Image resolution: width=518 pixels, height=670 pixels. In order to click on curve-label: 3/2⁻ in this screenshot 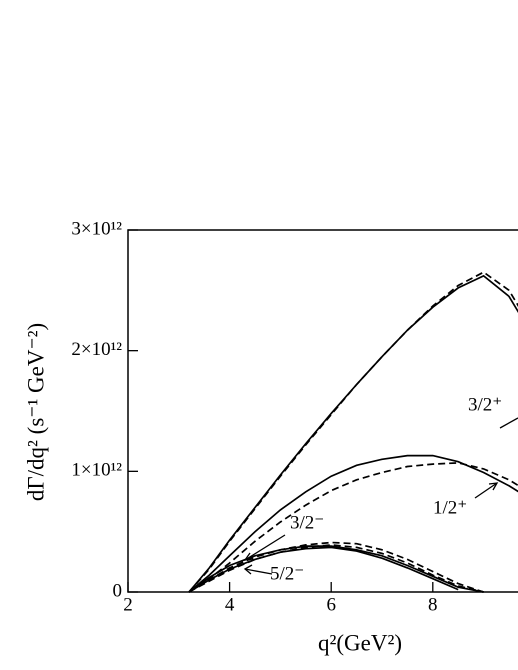, I will do `click(307, 522)`.